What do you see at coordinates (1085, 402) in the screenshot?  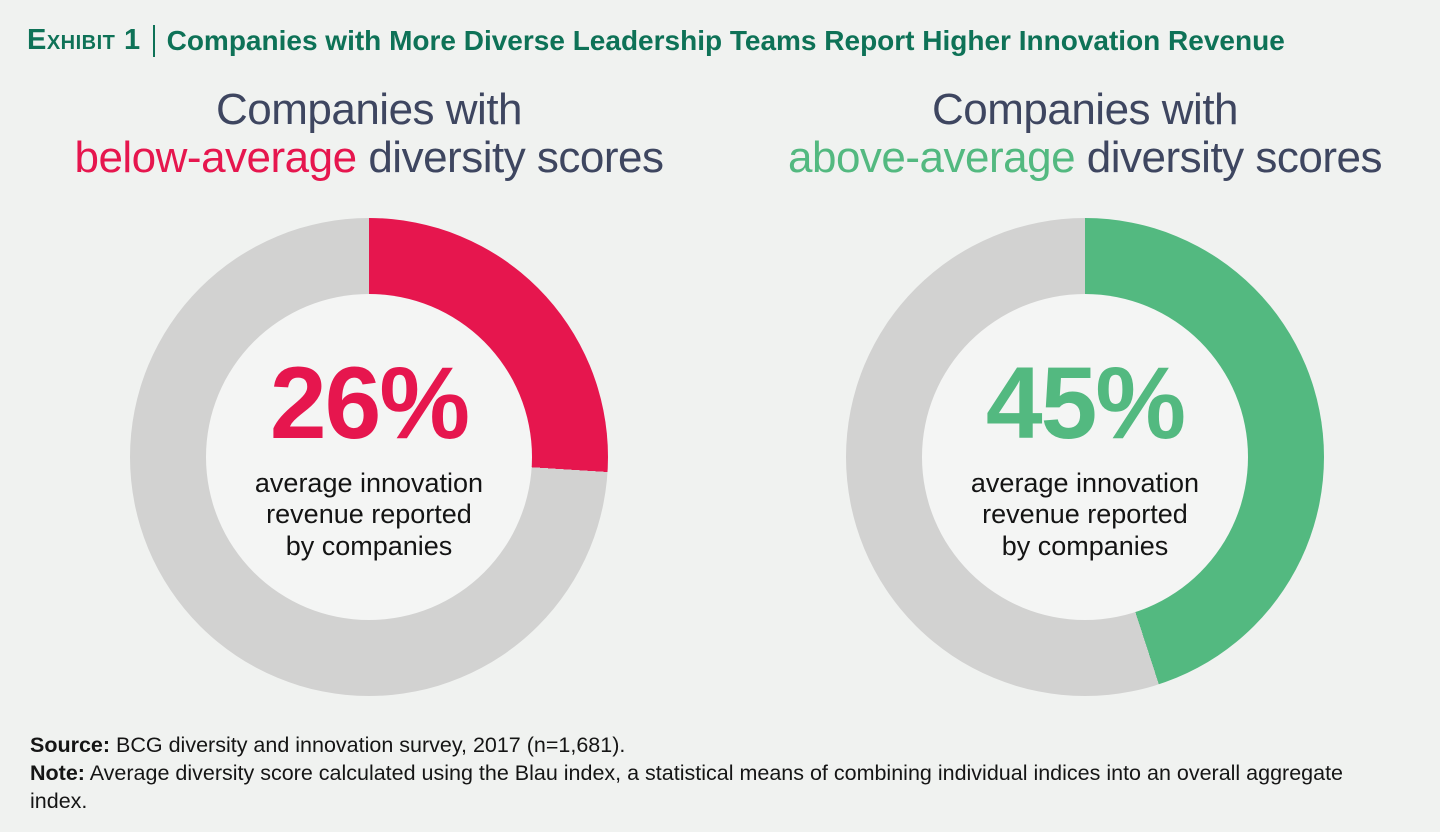 I see `donut-value-label: 45%` at bounding box center [1085, 402].